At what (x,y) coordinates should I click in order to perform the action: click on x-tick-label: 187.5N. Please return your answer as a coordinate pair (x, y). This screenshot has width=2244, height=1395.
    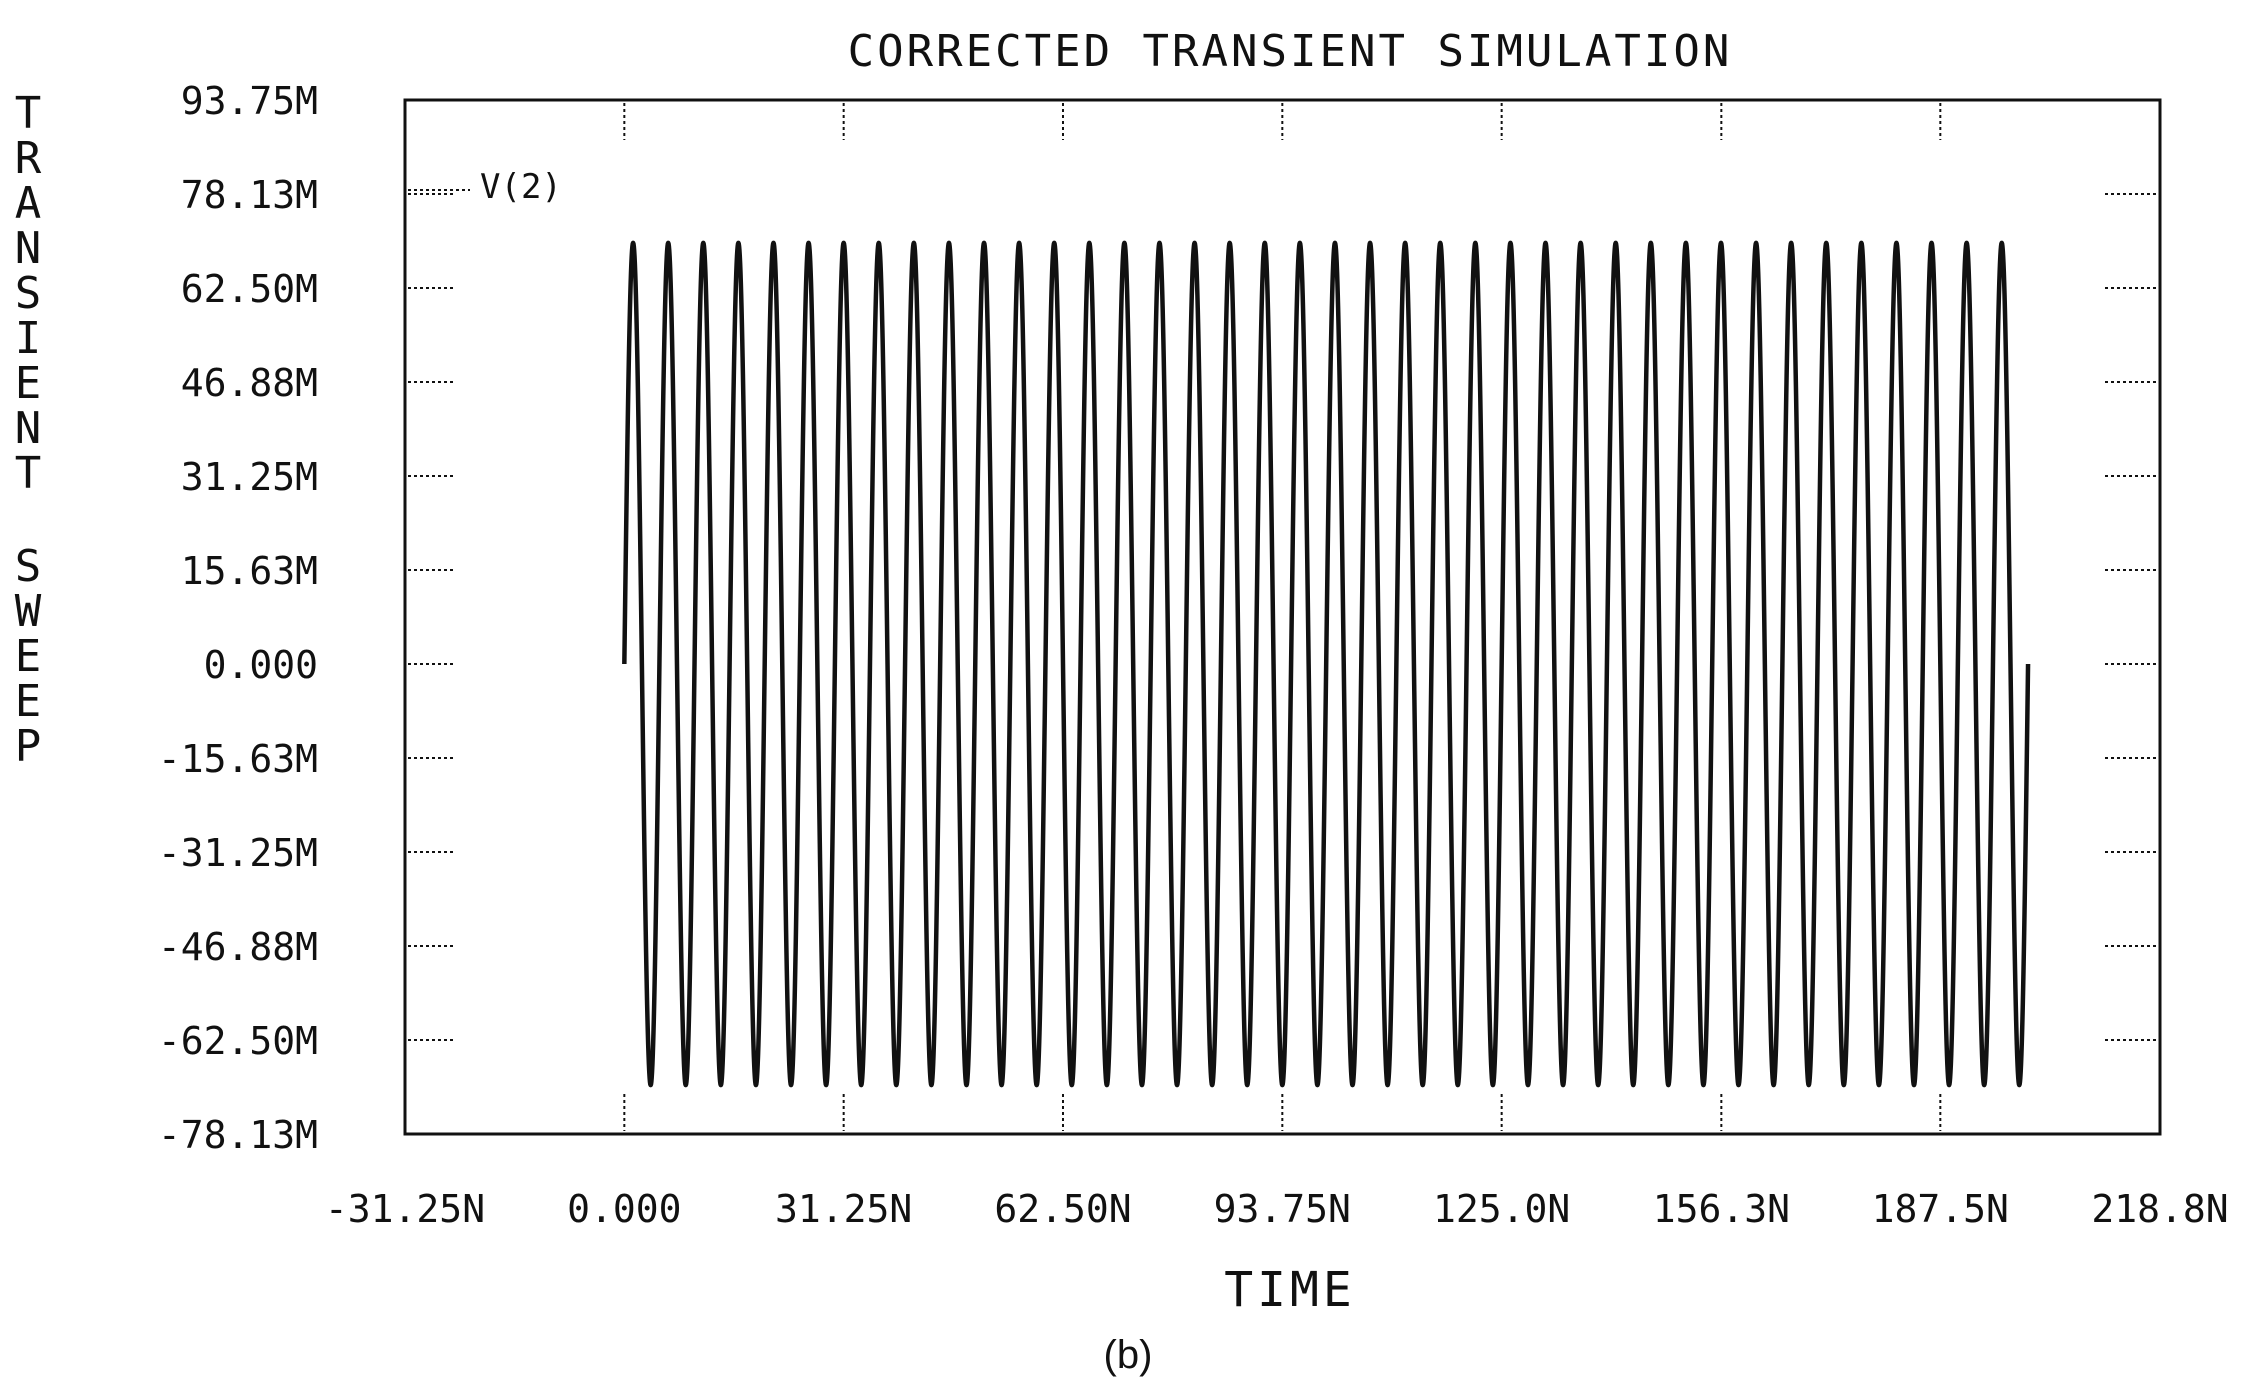
    Looking at the image, I should click on (1940, 1209).